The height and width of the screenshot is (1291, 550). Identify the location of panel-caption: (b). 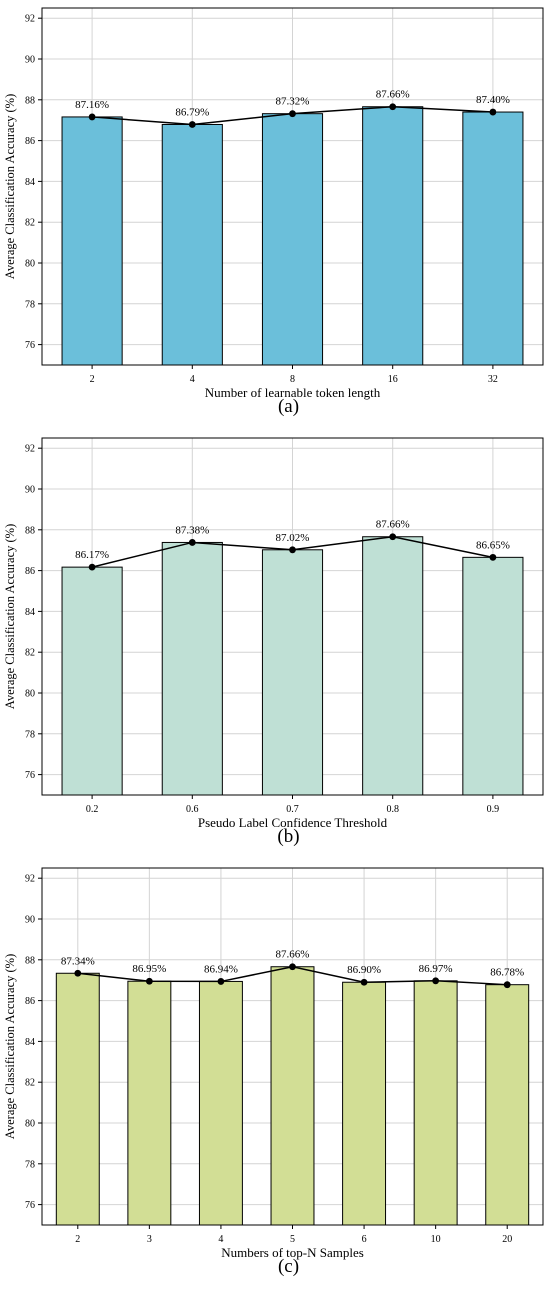
(288, 836).